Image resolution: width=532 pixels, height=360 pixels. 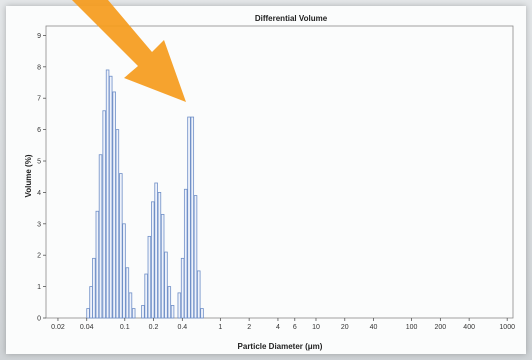 I want to click on y-tick-label: 7, so click(x=39, y=99).